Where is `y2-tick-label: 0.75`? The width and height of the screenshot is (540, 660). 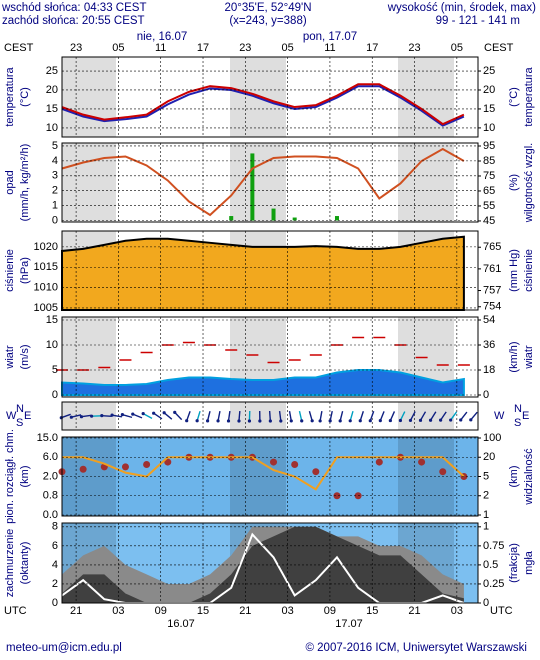 y2-tick-label: 0.75 is located at coordinates (493, 546).